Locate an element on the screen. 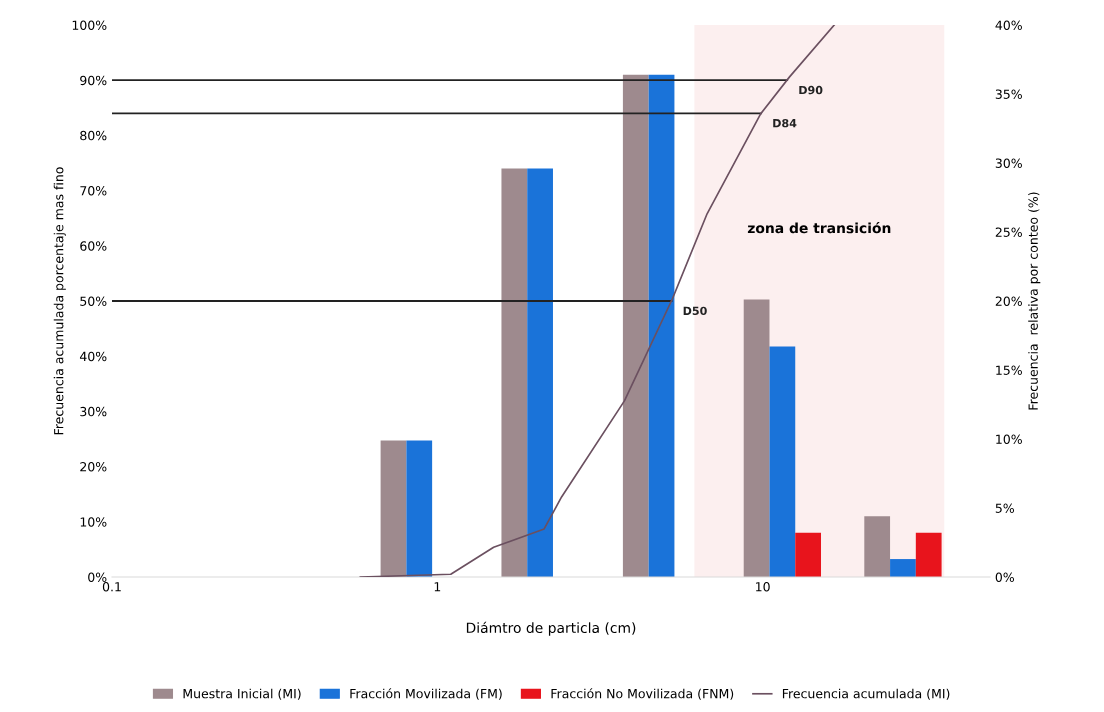 The width and height of the screenshot is (1104, 712). y2-tick-label: 20% is located at coordinates (1008, 301).